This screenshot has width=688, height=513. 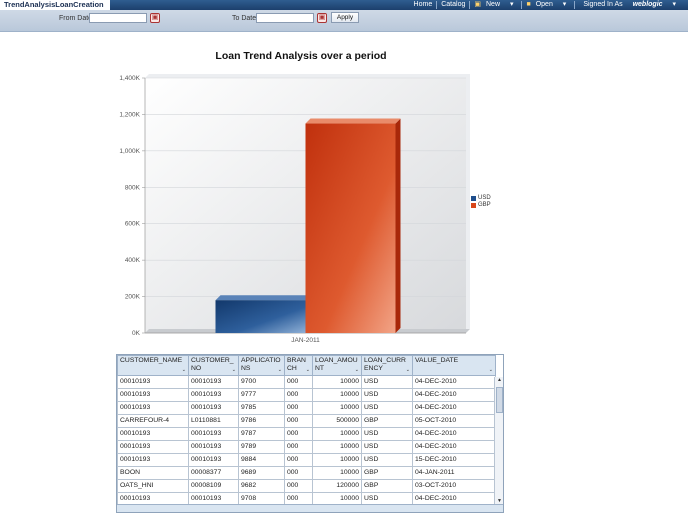 What do you see at coordinates (133, 187) in the screenshot?
I see `y-tick-label: 800K` at bounding box center [133, 187].